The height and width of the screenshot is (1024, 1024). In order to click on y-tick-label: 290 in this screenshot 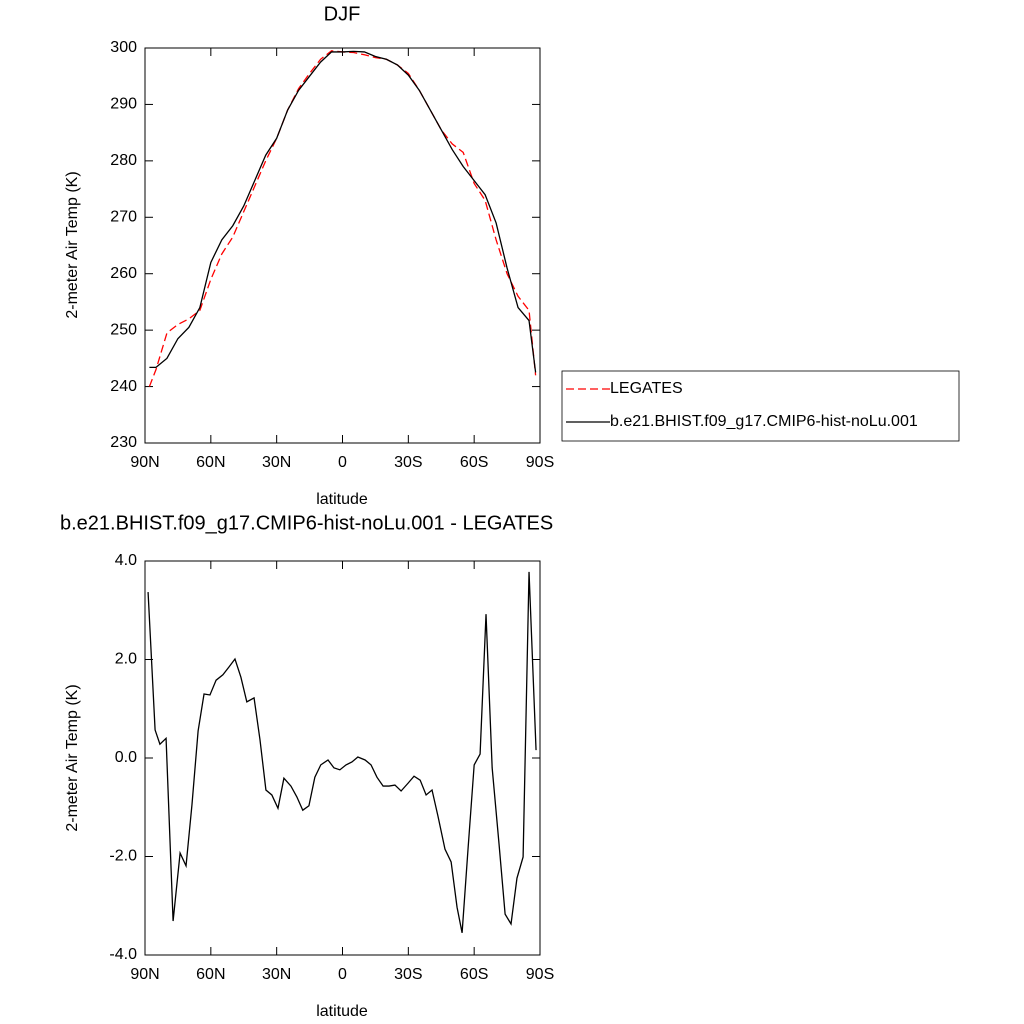, I will do `click(123, 104)`.